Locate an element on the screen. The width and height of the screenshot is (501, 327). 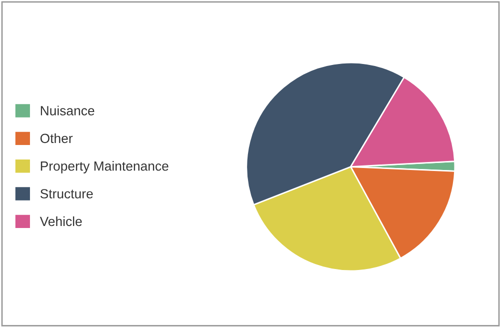
legend-label: Other is located at coordinates (56, 138).